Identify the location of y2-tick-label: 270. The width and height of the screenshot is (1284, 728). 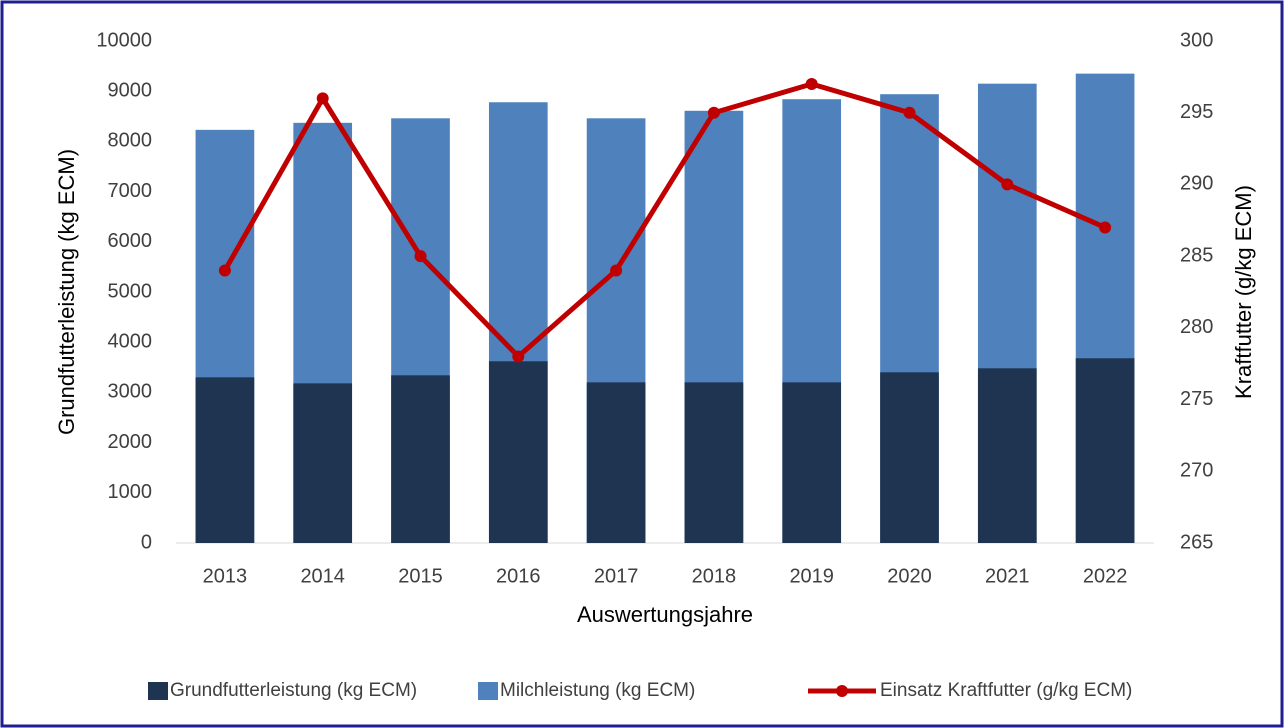
(1196, 471).